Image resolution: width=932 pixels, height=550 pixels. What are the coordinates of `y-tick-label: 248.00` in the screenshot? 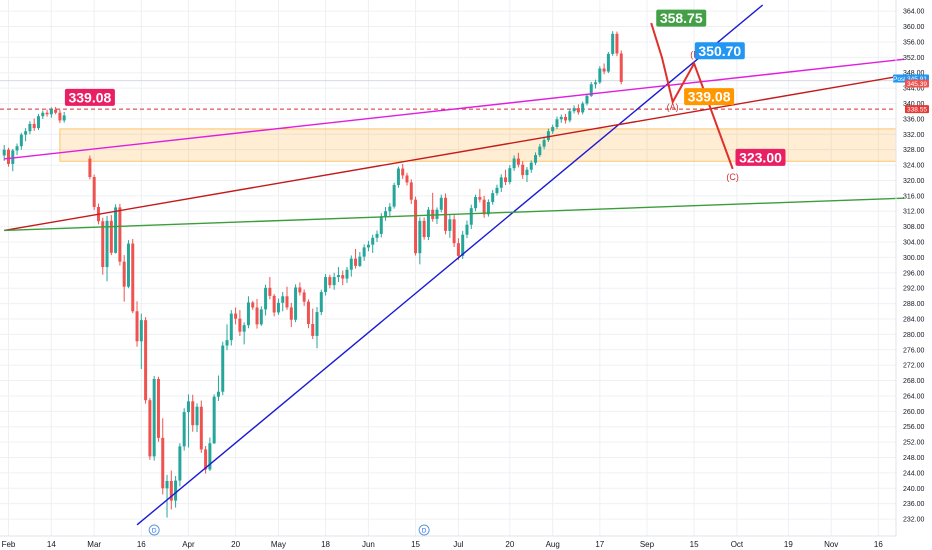 It's located at (914, 458).